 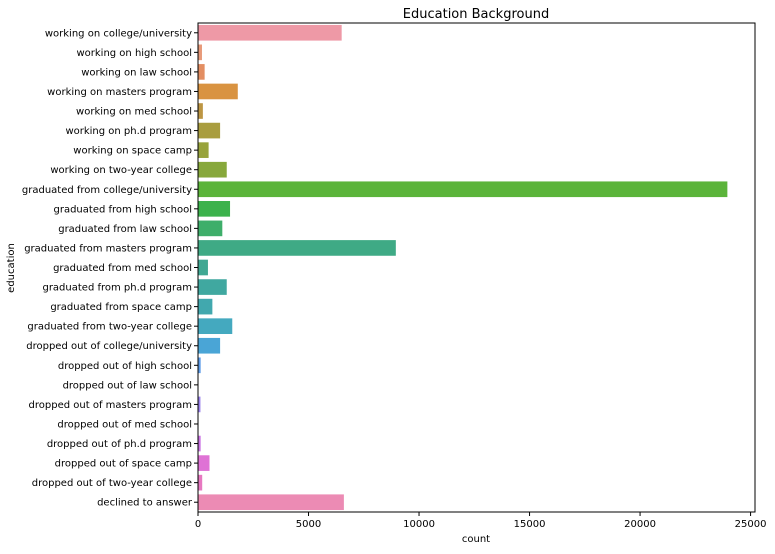 I want to click on y-tick-label: dropped out of space camp, so click(x=123, y=464).